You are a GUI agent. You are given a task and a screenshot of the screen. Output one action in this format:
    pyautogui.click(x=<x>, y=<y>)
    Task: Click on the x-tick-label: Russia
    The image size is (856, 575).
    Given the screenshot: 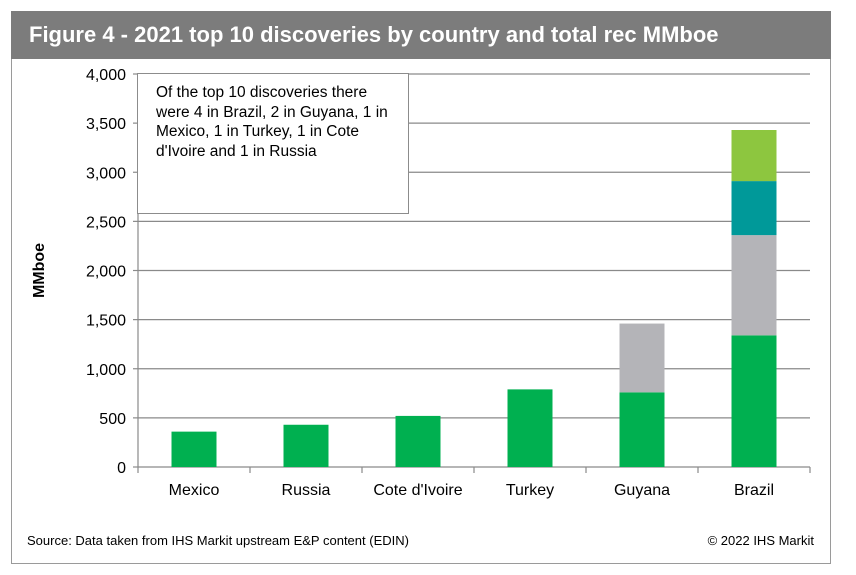 What is the action you would take?
    pyautogui.click(x=306, y=490)
    